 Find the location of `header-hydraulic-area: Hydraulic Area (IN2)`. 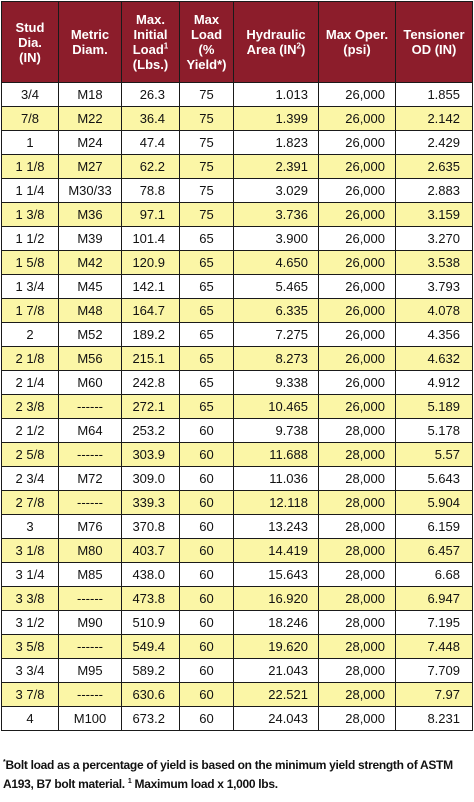

header-hydraulic-area: Hydraulic Area (IN2) is located at coordinates (276, 42).